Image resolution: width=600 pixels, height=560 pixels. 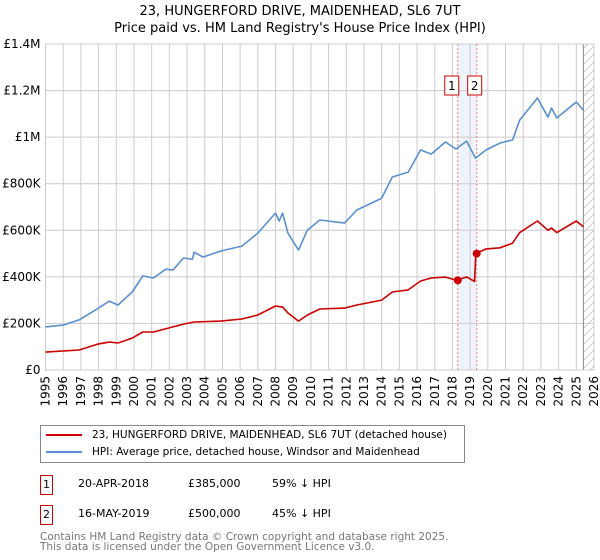 I want to click on x-tick-label: 2024, so click(x=559, y=391).